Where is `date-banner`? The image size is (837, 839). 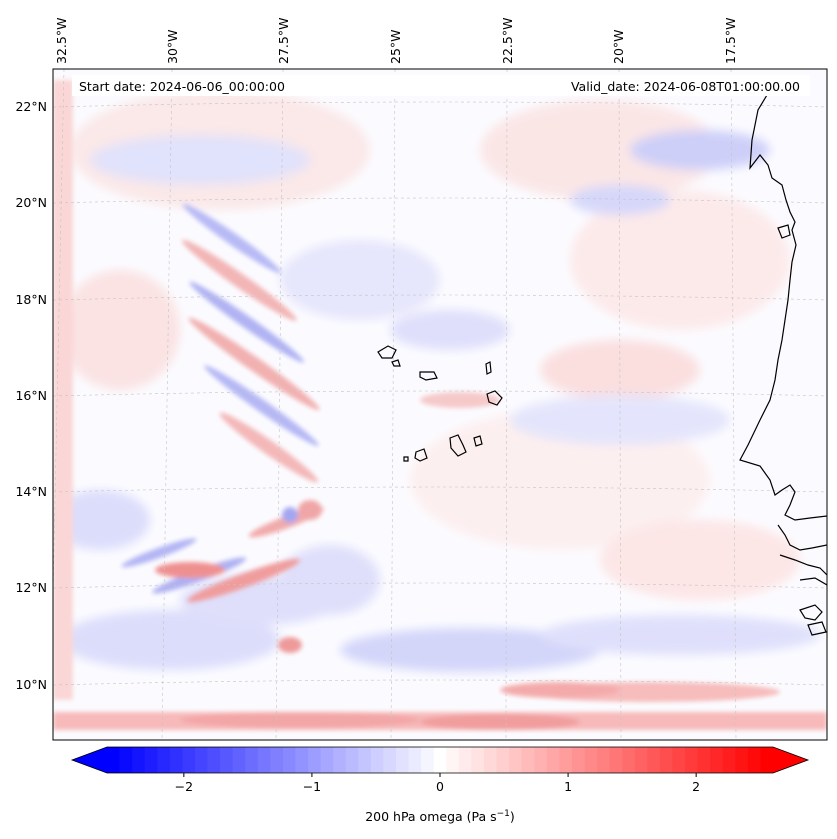 date-banner is located at coordinates (441, 85).